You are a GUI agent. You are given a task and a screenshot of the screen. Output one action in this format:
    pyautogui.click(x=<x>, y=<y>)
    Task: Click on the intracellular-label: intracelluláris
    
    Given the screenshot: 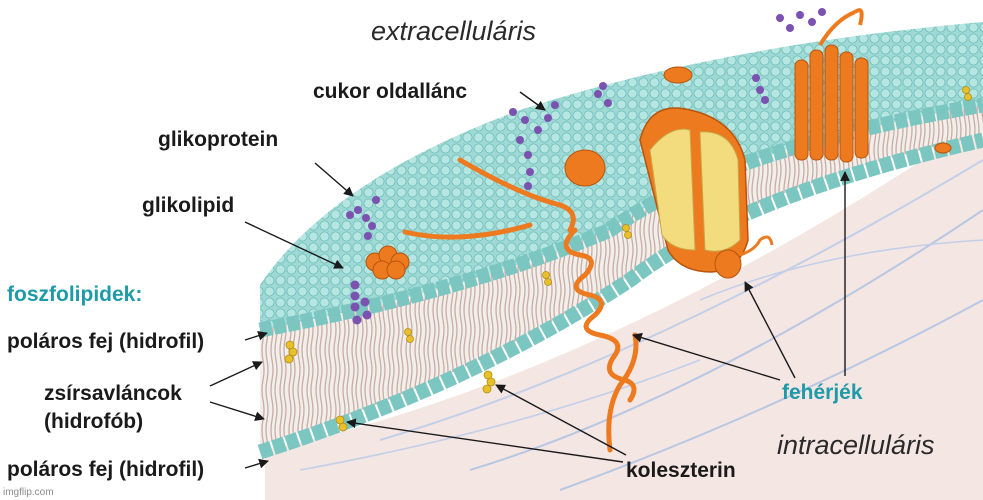 What is the action you would take?
    pyautogui.click(x=856, y=445)
    